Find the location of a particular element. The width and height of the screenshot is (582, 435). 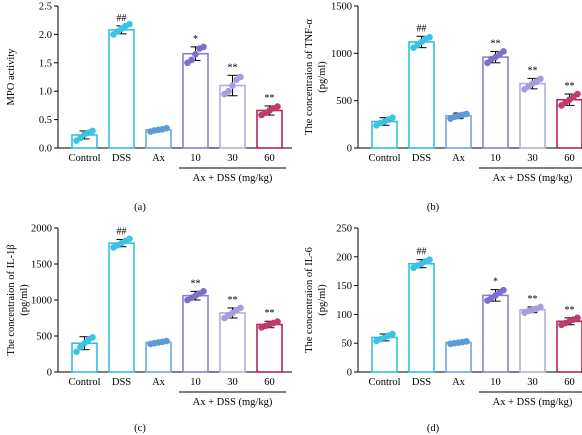

y-tick-label: 50 is located at coordinates (347, 344).